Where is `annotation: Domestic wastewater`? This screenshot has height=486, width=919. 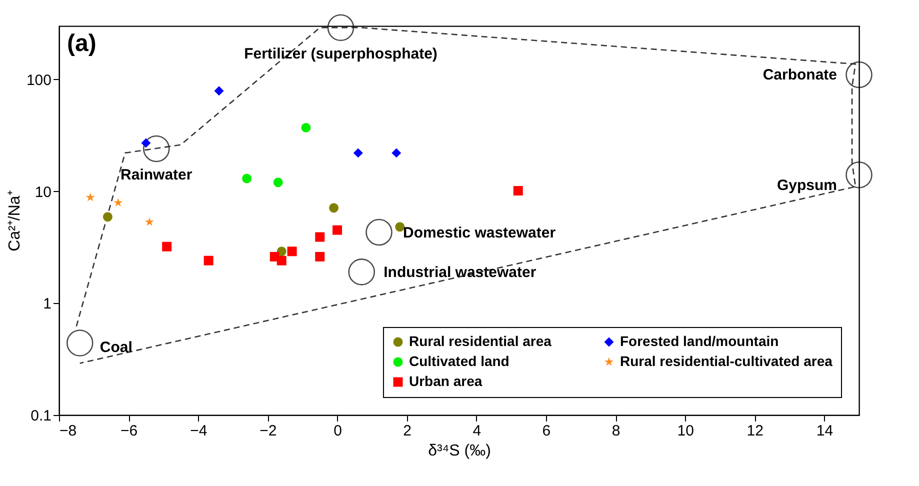 annotation: Domestic wastewater is located at coordinates (479, 233).